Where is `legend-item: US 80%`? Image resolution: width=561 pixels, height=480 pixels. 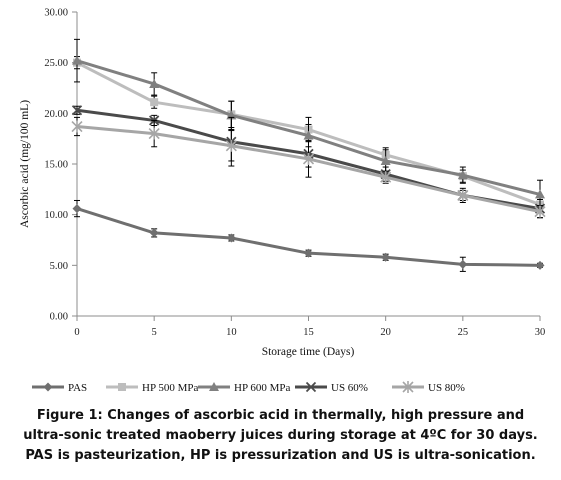 legend-item: US 80% is located at coordinates (428, 387).